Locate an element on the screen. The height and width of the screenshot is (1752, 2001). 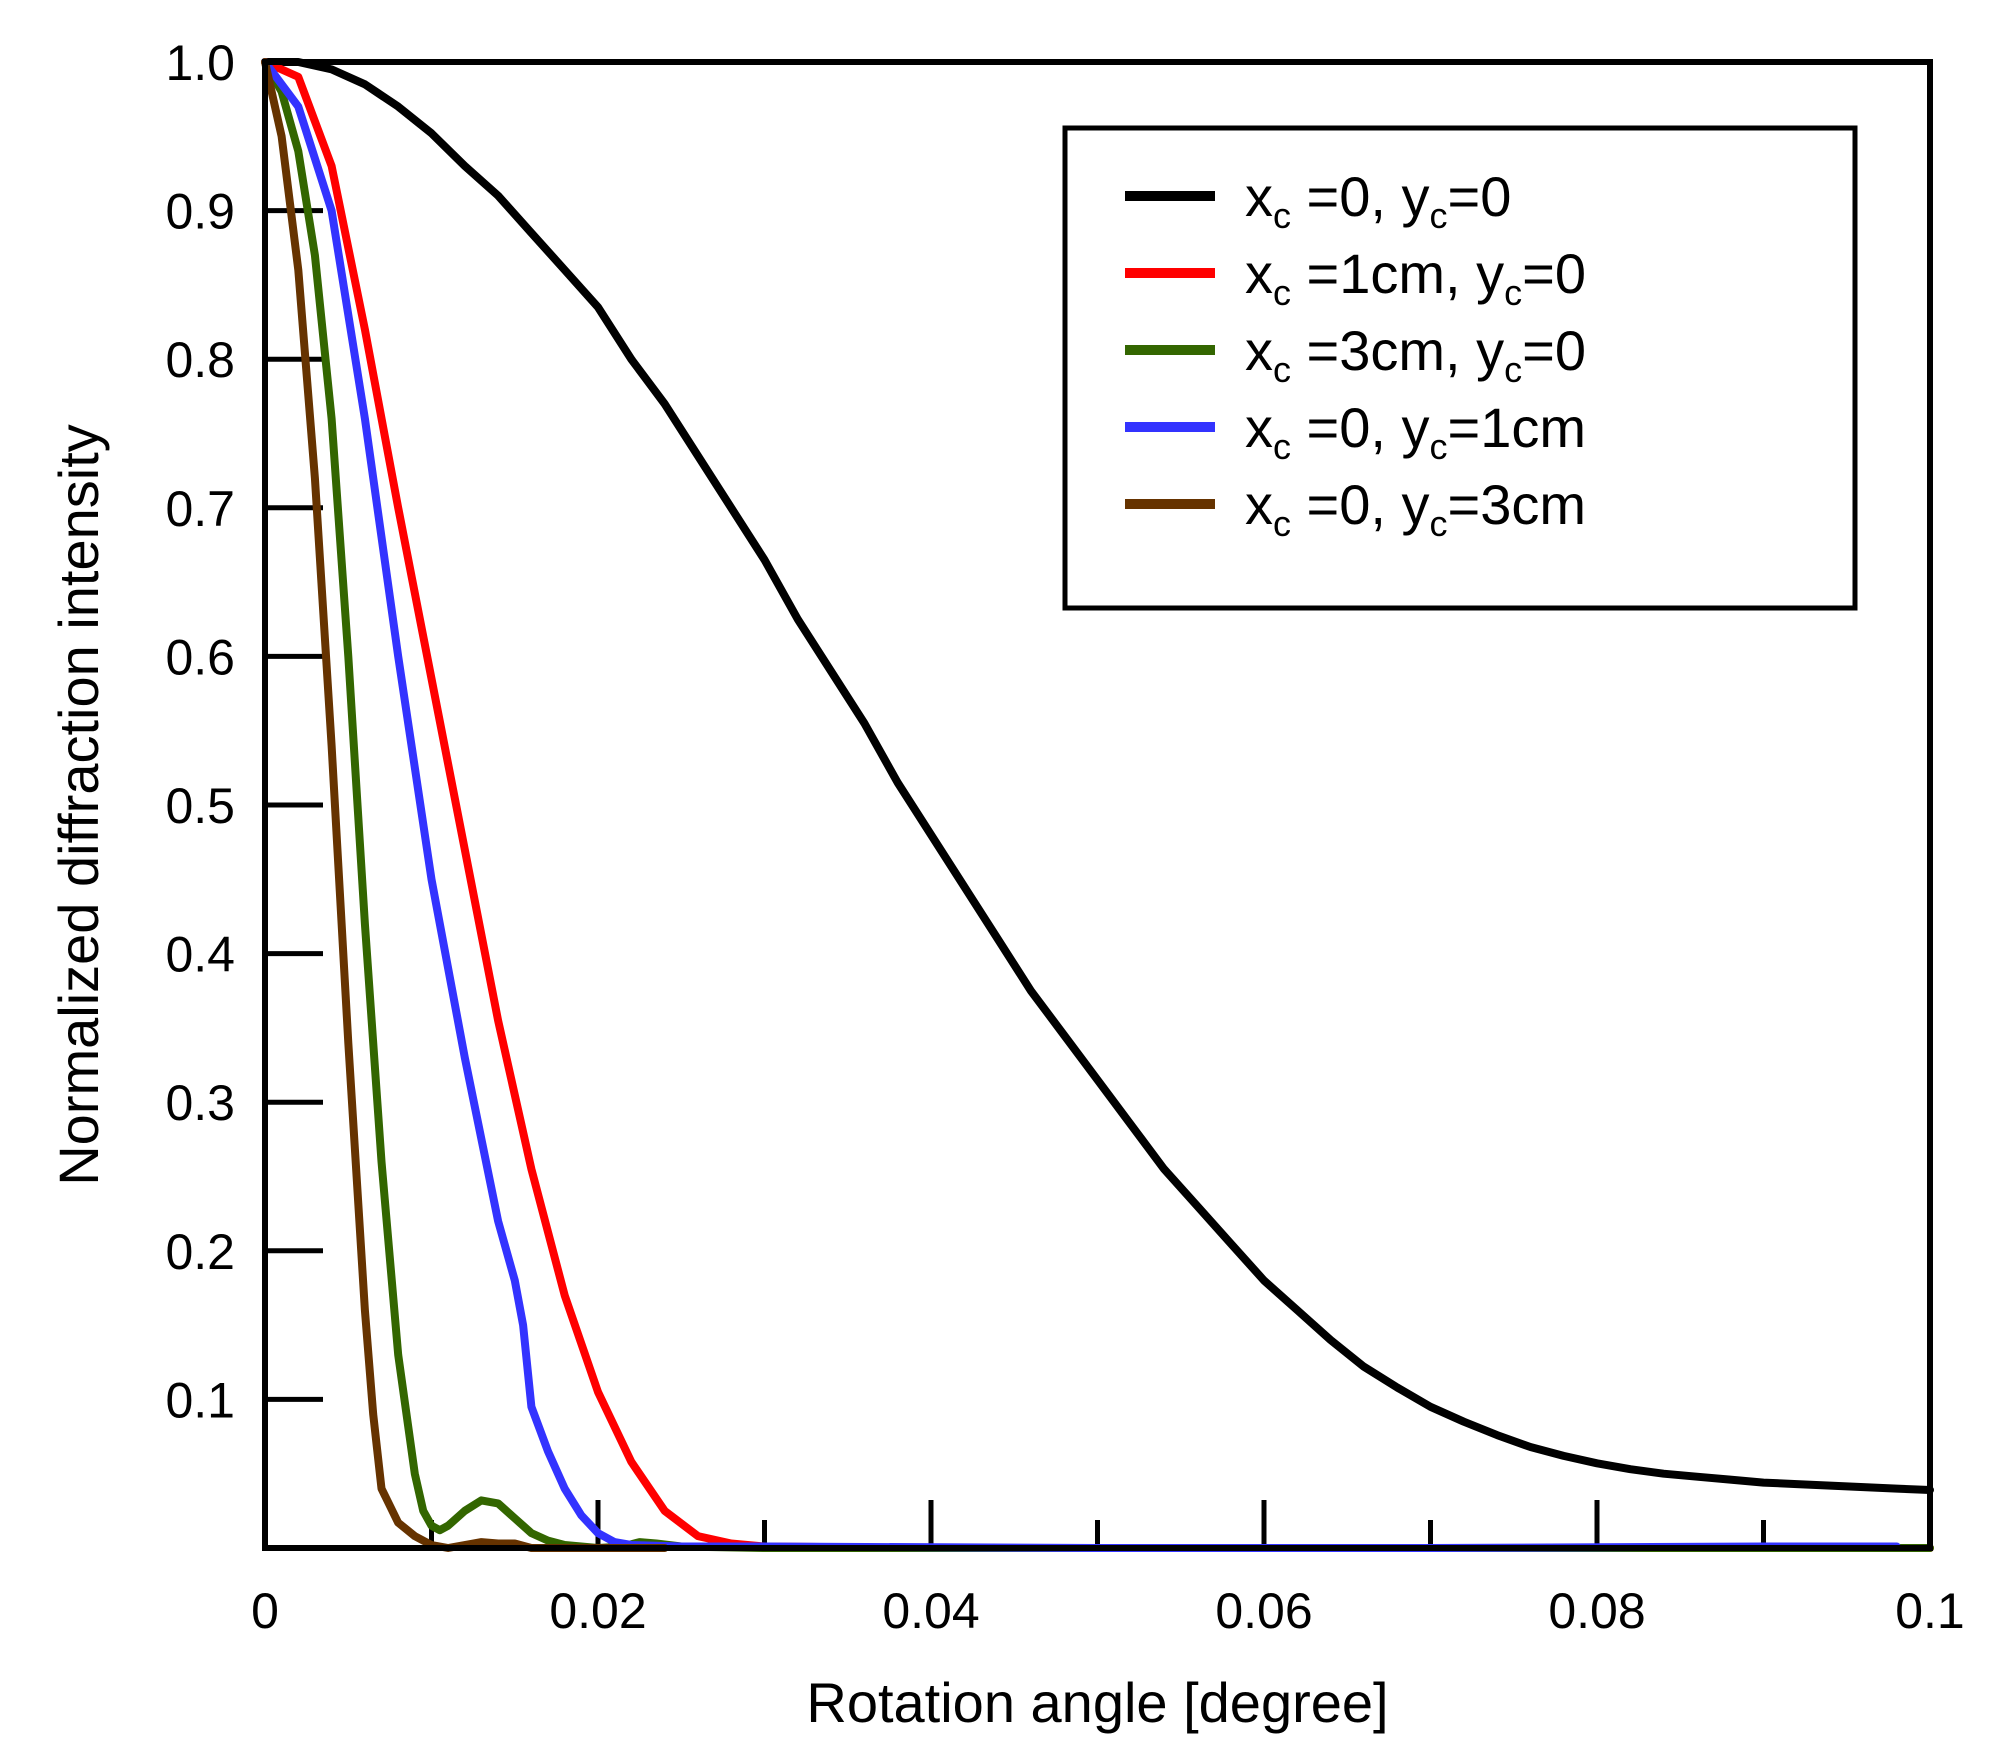
legend-entry-2: xc =1cm, yc=0 is located at coordinates (1415, 277).